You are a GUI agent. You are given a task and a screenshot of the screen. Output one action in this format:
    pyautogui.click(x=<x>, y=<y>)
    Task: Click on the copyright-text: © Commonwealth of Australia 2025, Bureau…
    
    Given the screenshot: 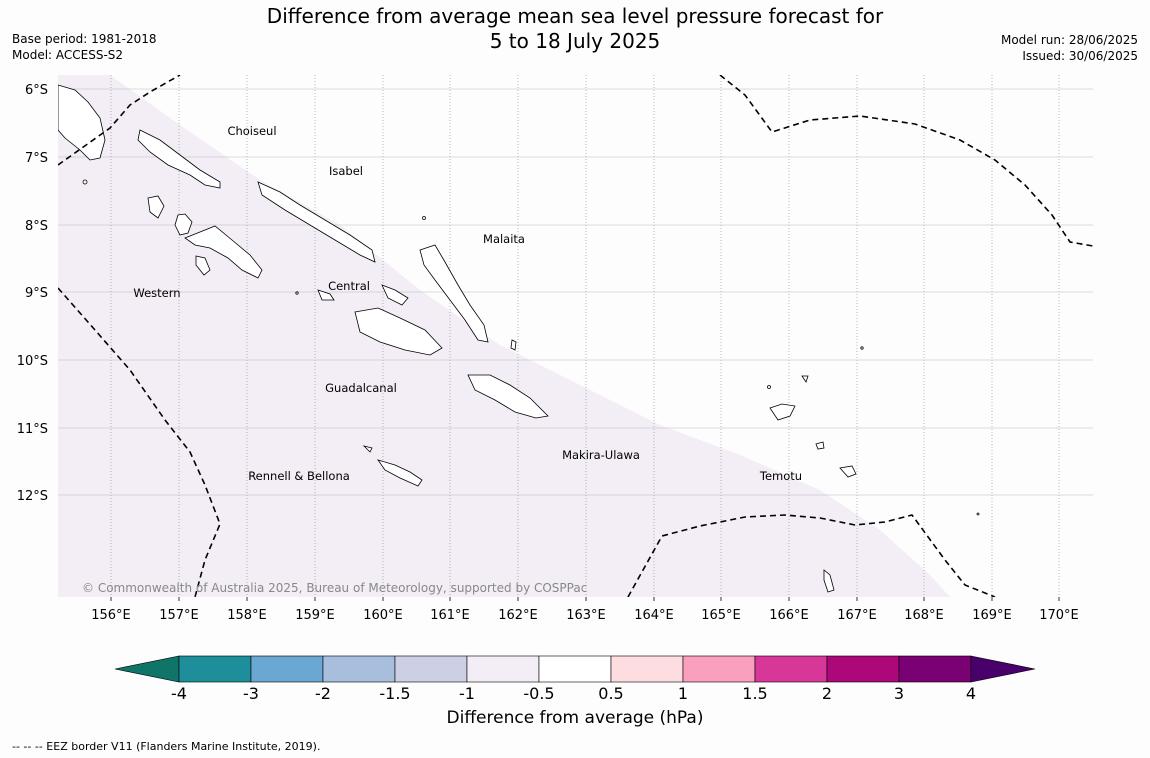 What is the action you would take?
    pyautogui.click(x=334, y=588)
    